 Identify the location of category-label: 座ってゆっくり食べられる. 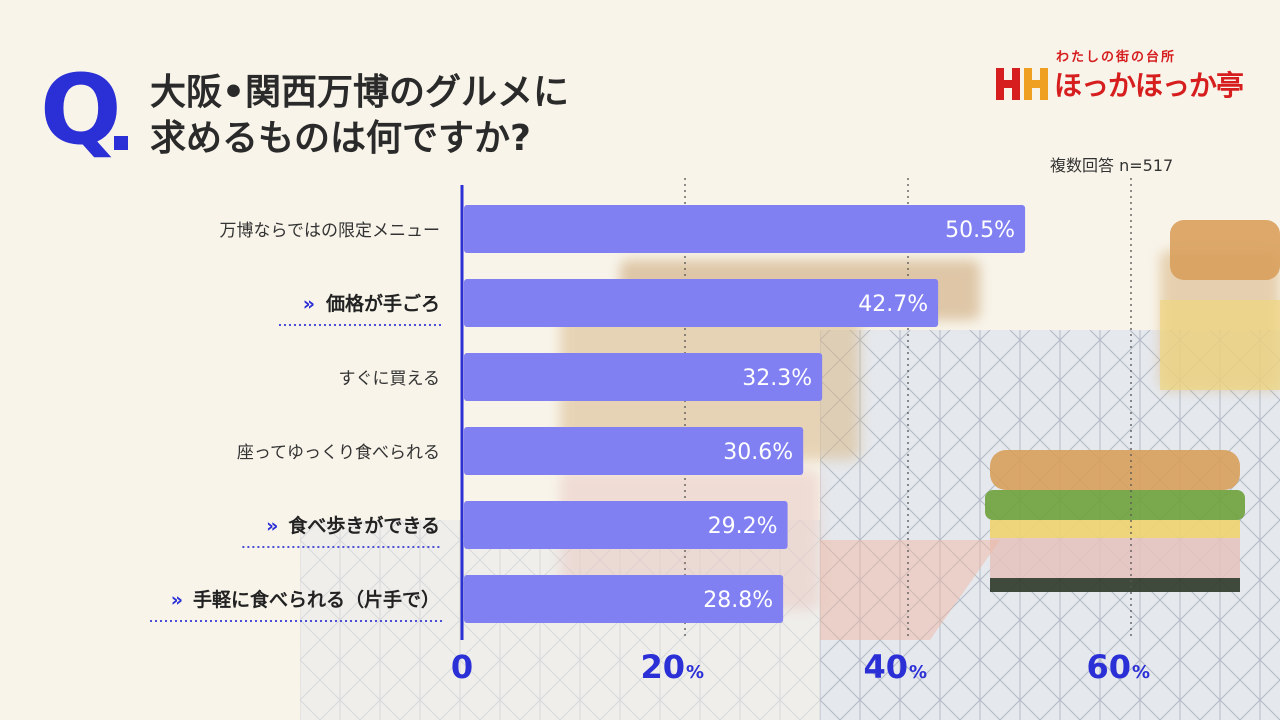
(338, 453).